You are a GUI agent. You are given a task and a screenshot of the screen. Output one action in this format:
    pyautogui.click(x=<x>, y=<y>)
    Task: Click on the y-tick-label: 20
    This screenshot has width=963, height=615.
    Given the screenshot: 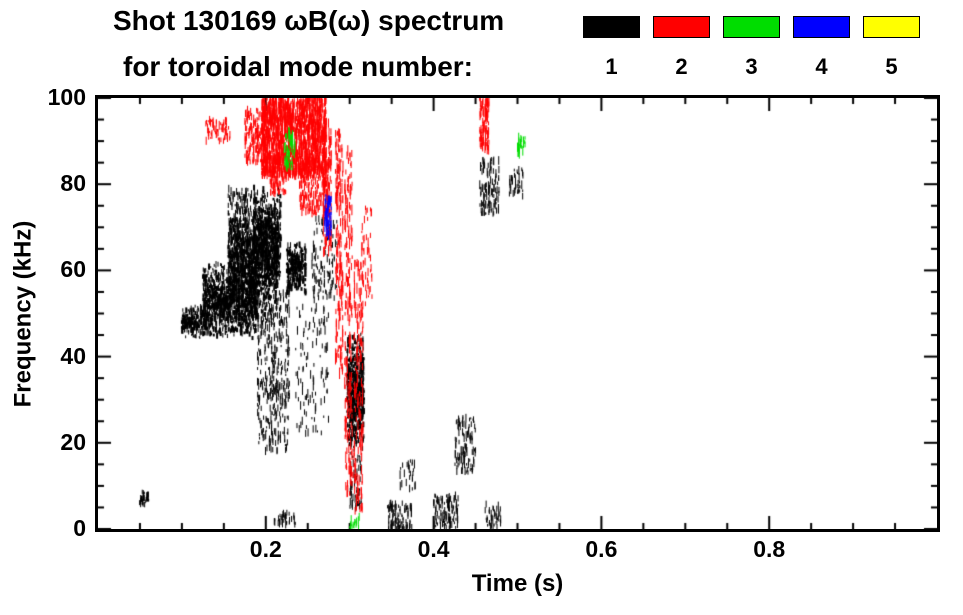 What is the action you would take?
    pyautogui.click(x=73, y=441)
    